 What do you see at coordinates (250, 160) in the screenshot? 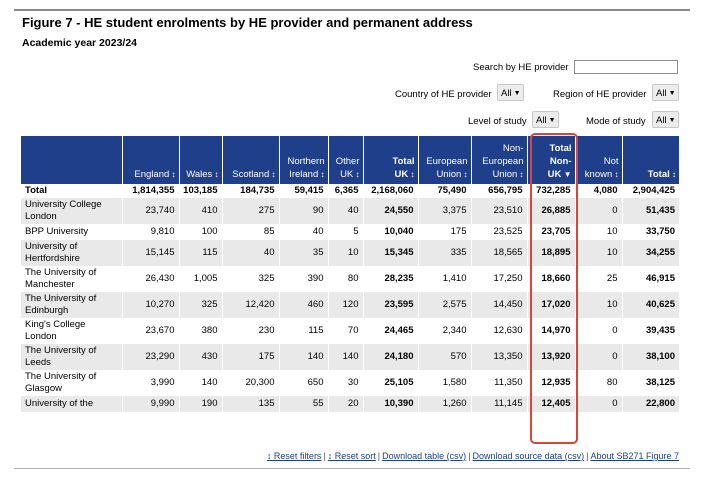
I see `column-header: Scotland ↕` at bounding box center [250, 160].